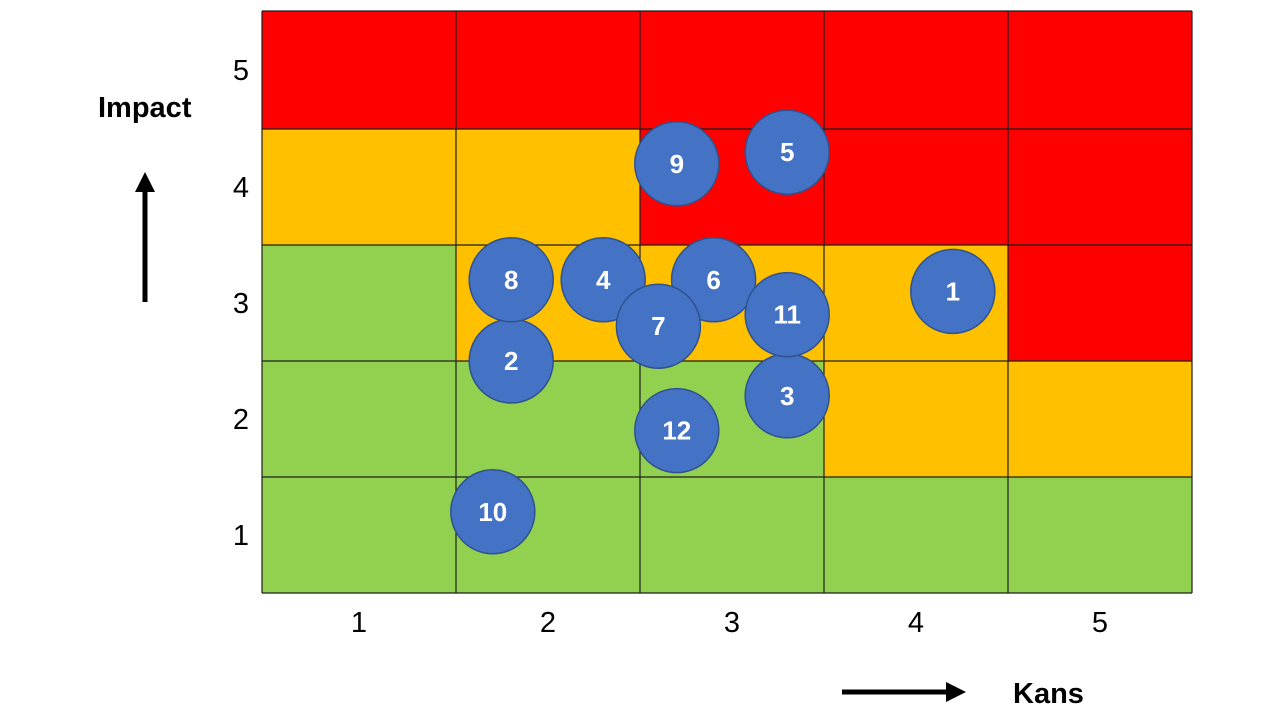  What do you see at coordinates (359, 623) in the screenshot?
I see `x-tick-label: 1` at bounding box center [359, 623].